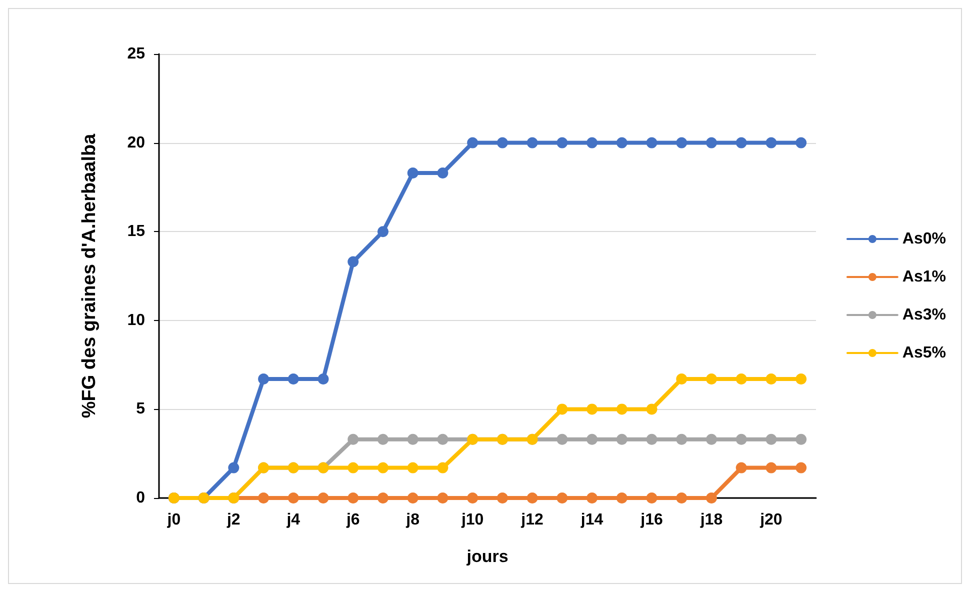 This screenshot has height=592, width=970. I want to click on legend-label: As5%, so click(924, 353).